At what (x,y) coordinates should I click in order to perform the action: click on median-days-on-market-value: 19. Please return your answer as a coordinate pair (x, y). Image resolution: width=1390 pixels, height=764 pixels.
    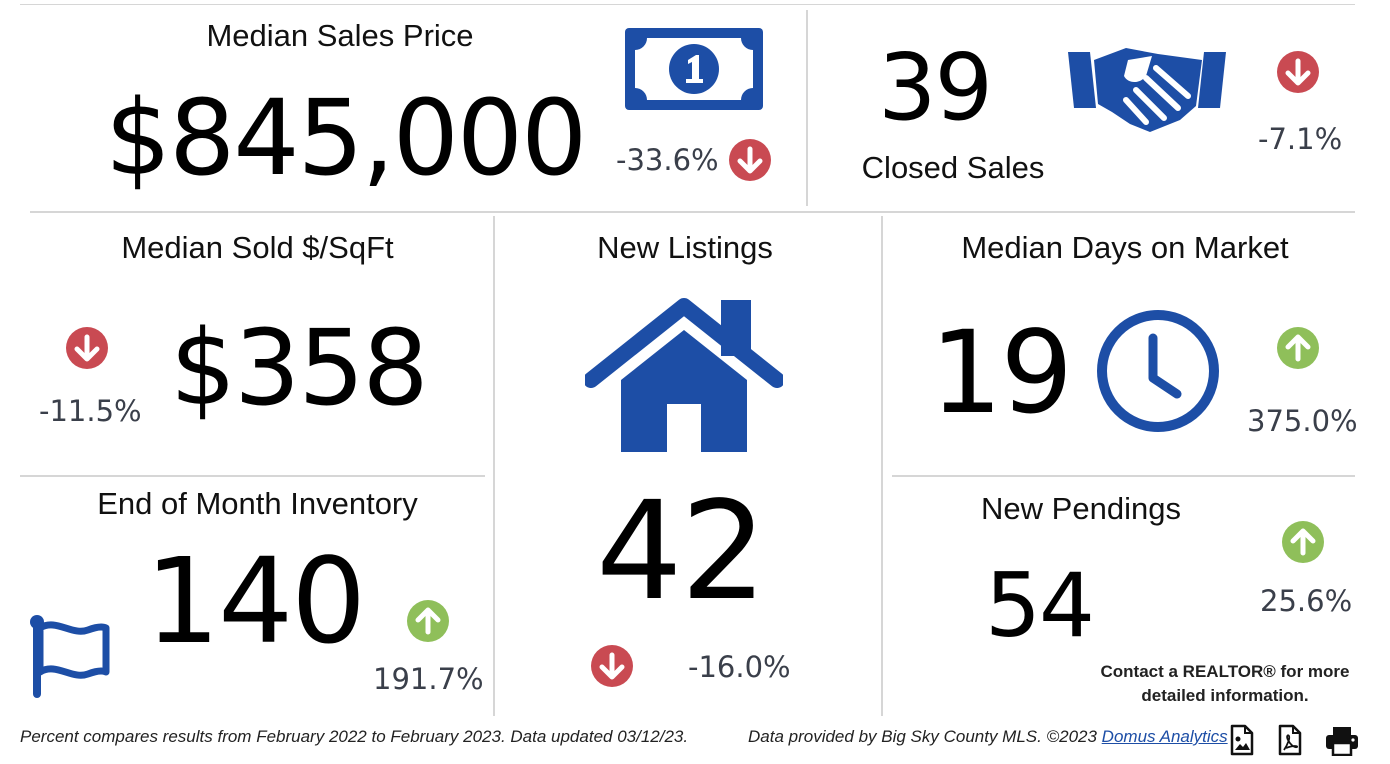
    Looking at the image, I should click on (1001, 372).